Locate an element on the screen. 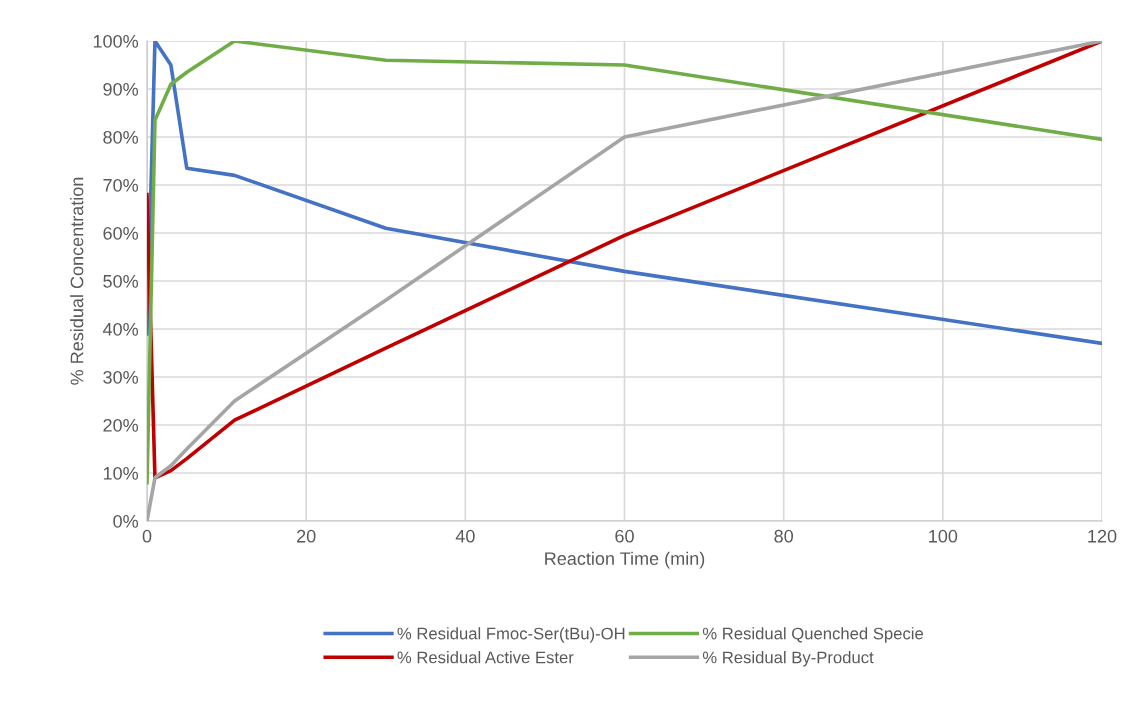 Image resolution: width=1139 pixels, height=703 pixels. legend-label: % Residual Active Ester is located at coordinates (485, 657).